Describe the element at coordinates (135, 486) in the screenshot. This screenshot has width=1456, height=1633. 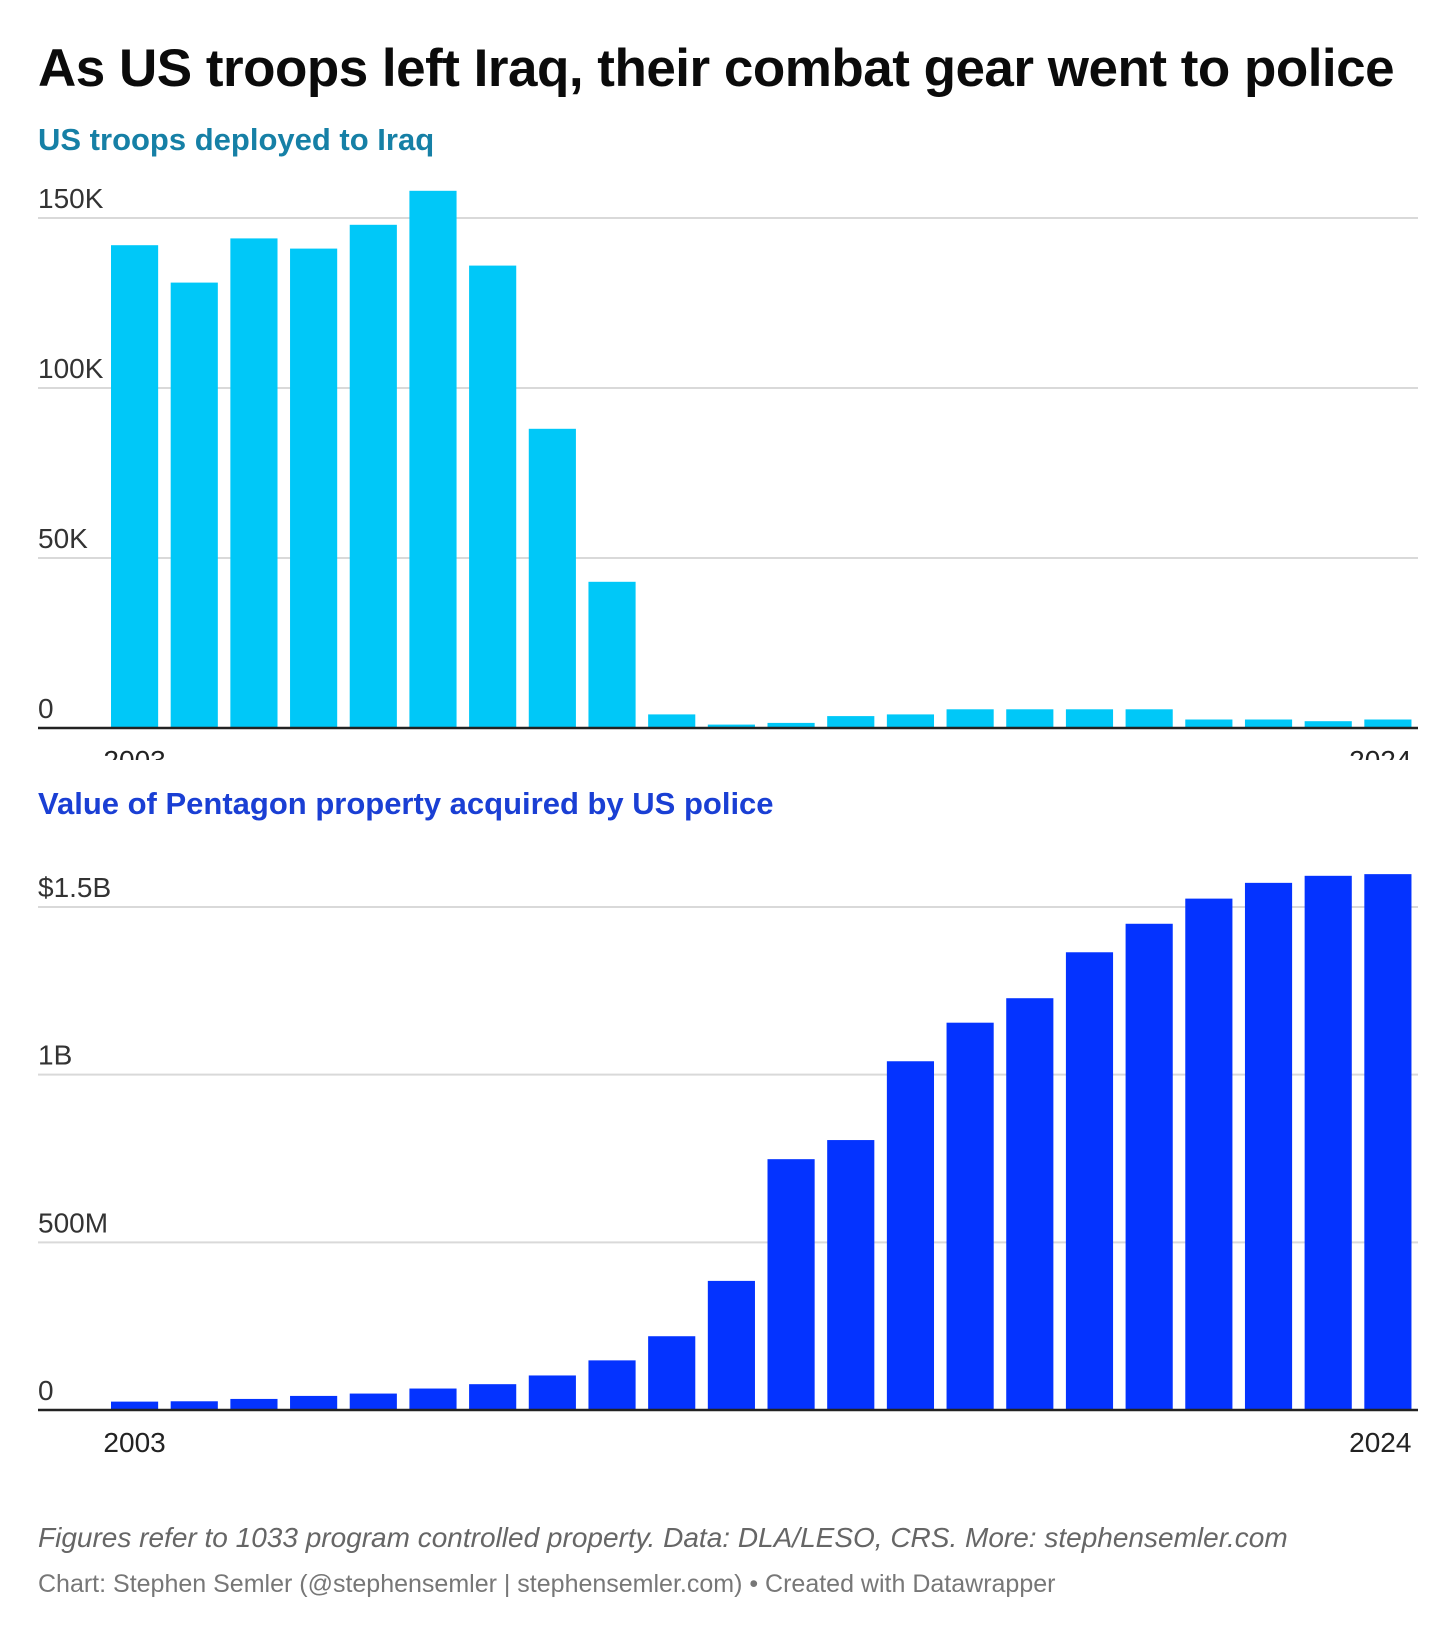
I see `troops-bar-2003` at that location.